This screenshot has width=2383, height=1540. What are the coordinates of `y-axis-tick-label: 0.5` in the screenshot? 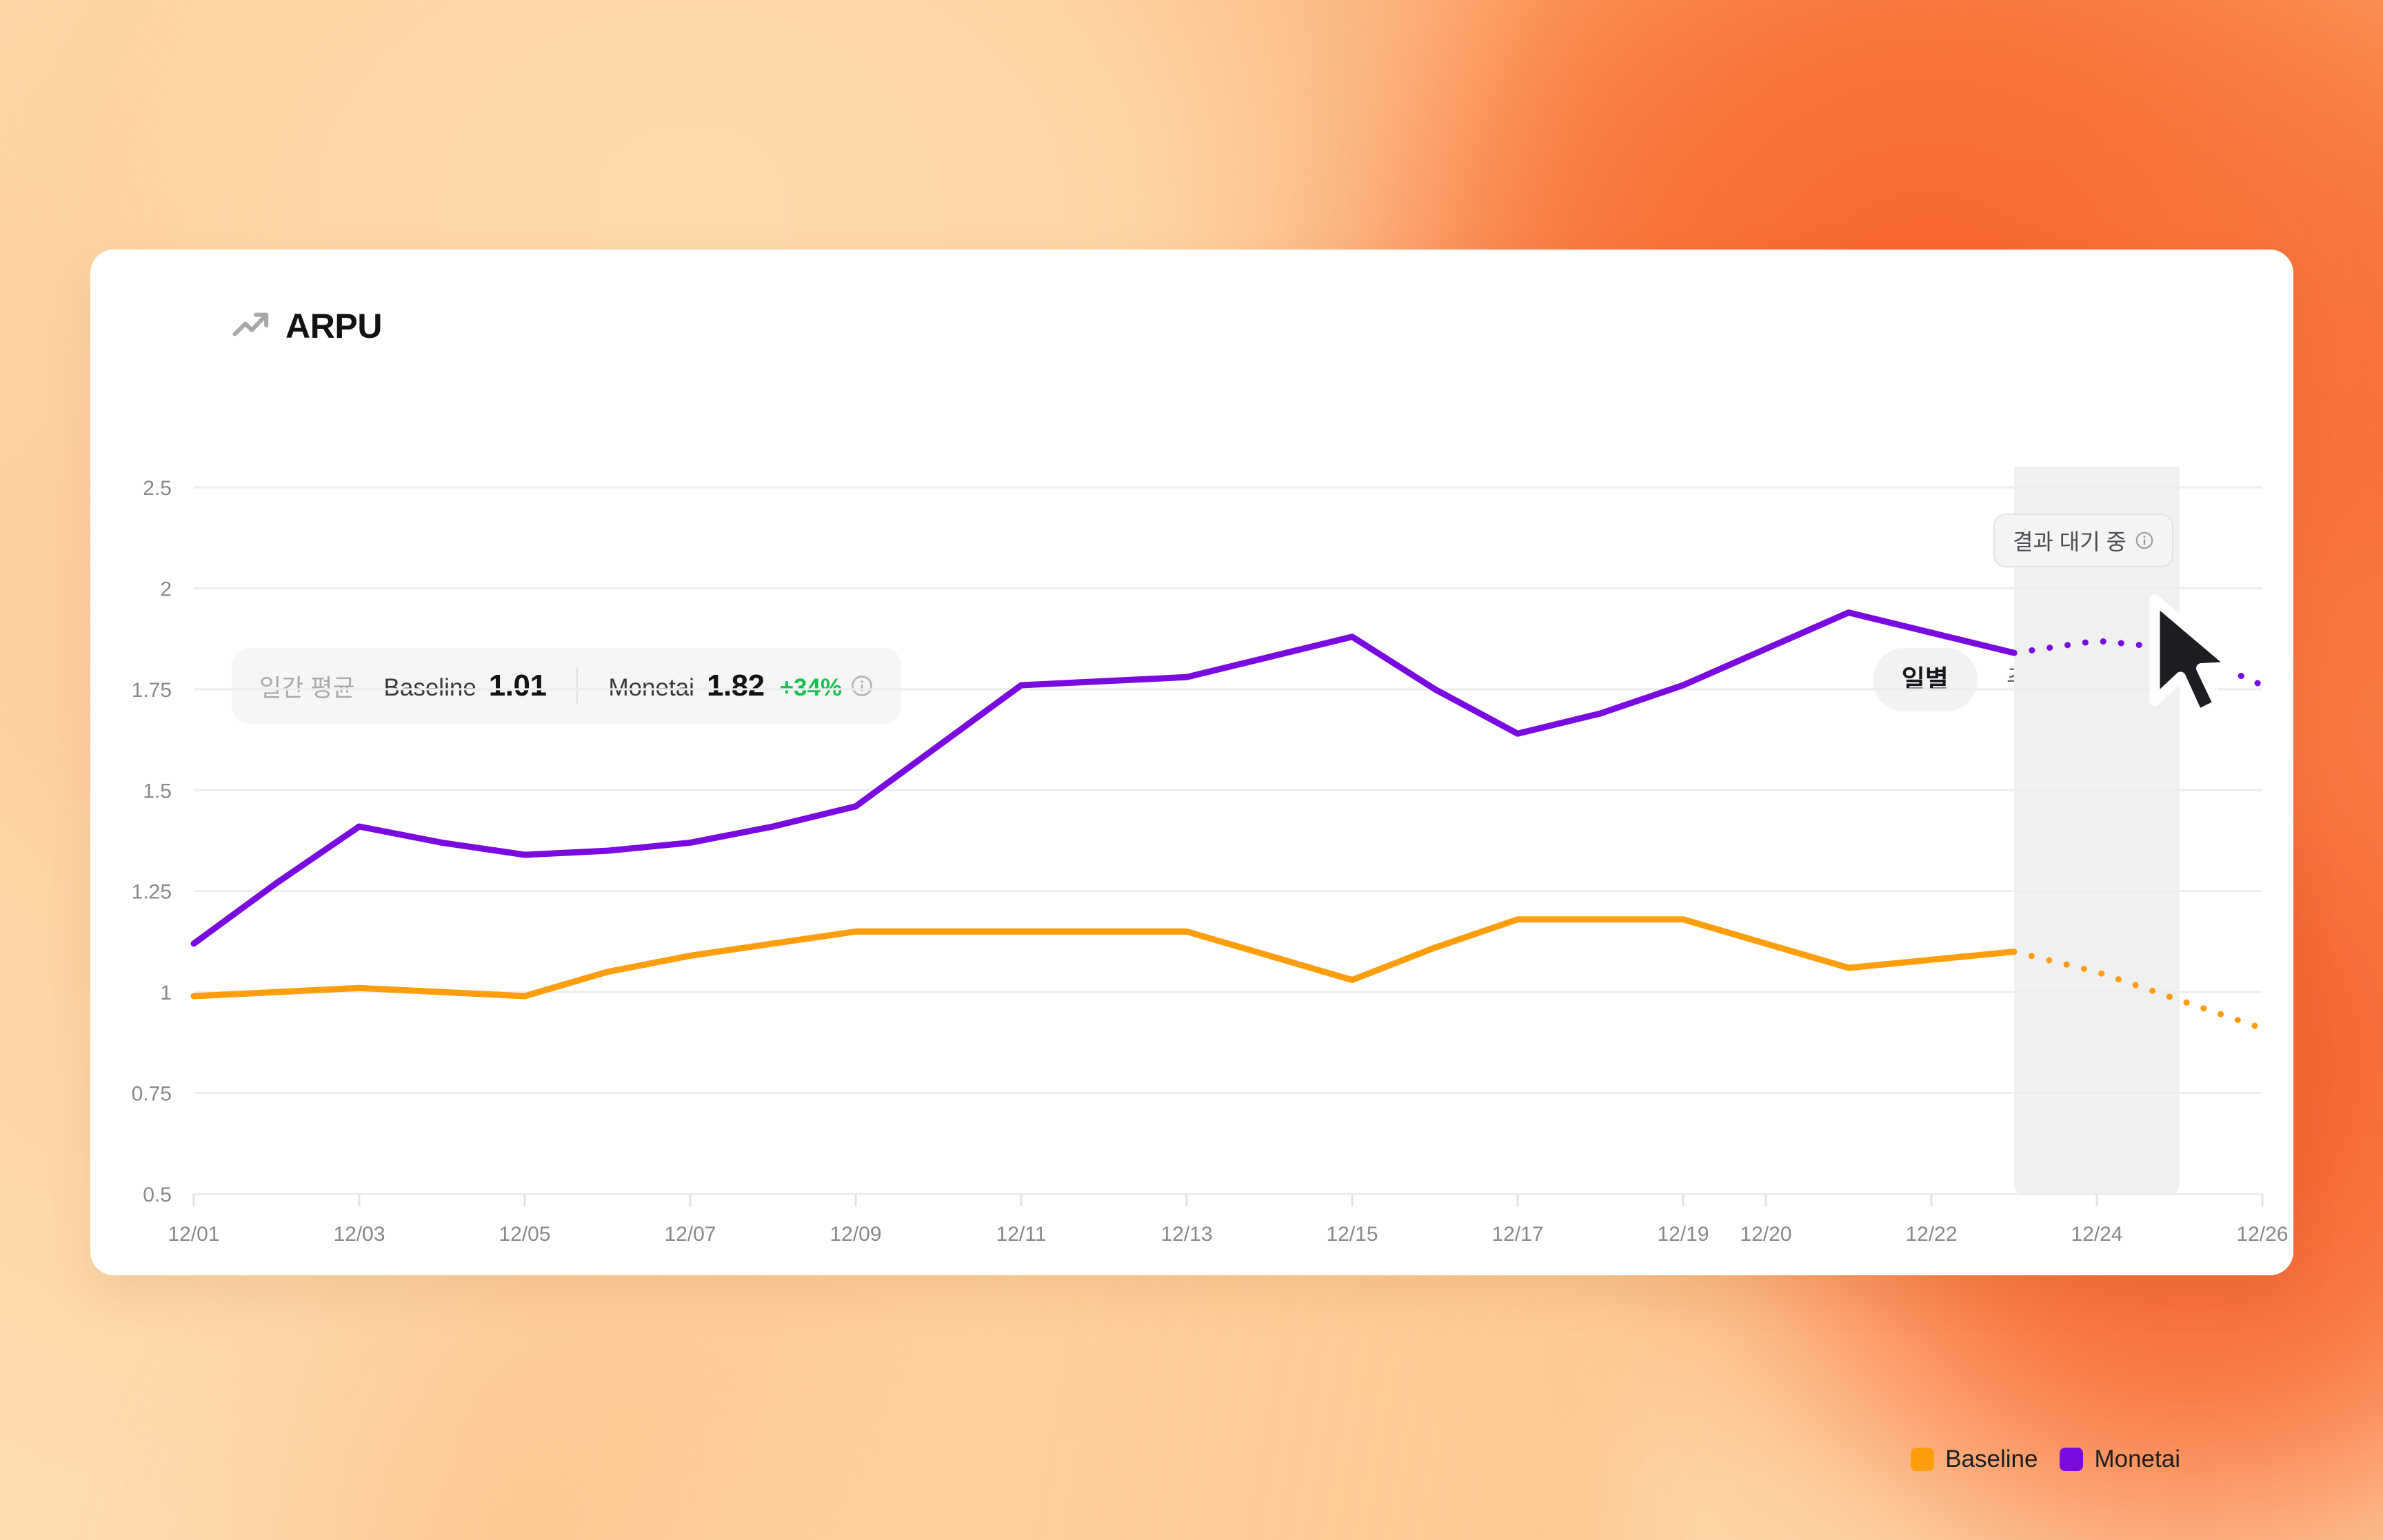 It's located at (157, 1195).